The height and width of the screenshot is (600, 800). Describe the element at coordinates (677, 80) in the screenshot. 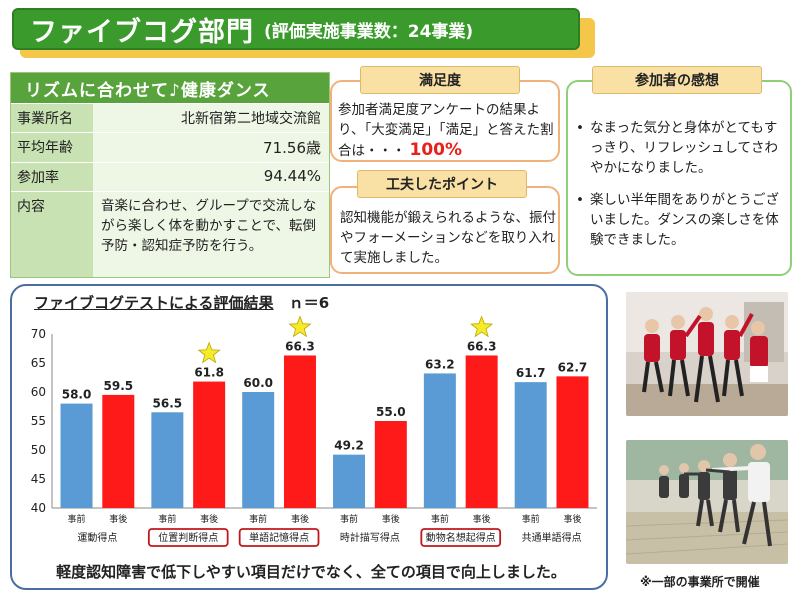

I see `impressions-tab: 参加者の感想` at that location.